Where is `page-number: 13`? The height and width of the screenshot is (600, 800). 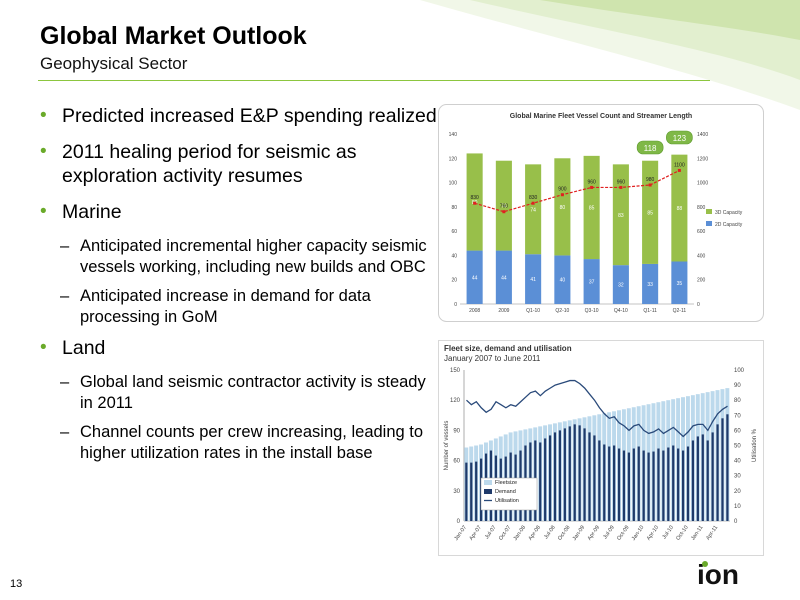 page-number: 13 is located at coordinates (16, 584).